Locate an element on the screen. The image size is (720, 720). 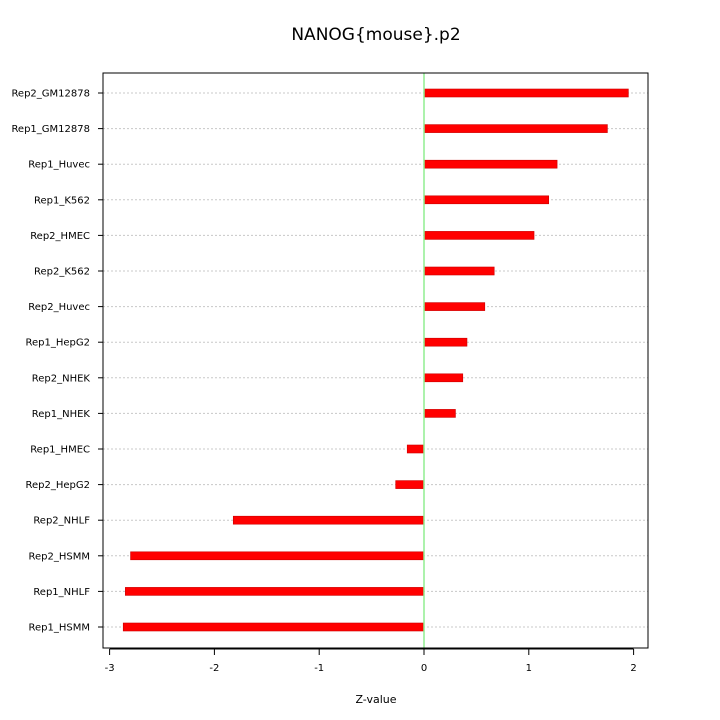
category-label: Rep1_GM12878 is located at coordinates (50, 129).